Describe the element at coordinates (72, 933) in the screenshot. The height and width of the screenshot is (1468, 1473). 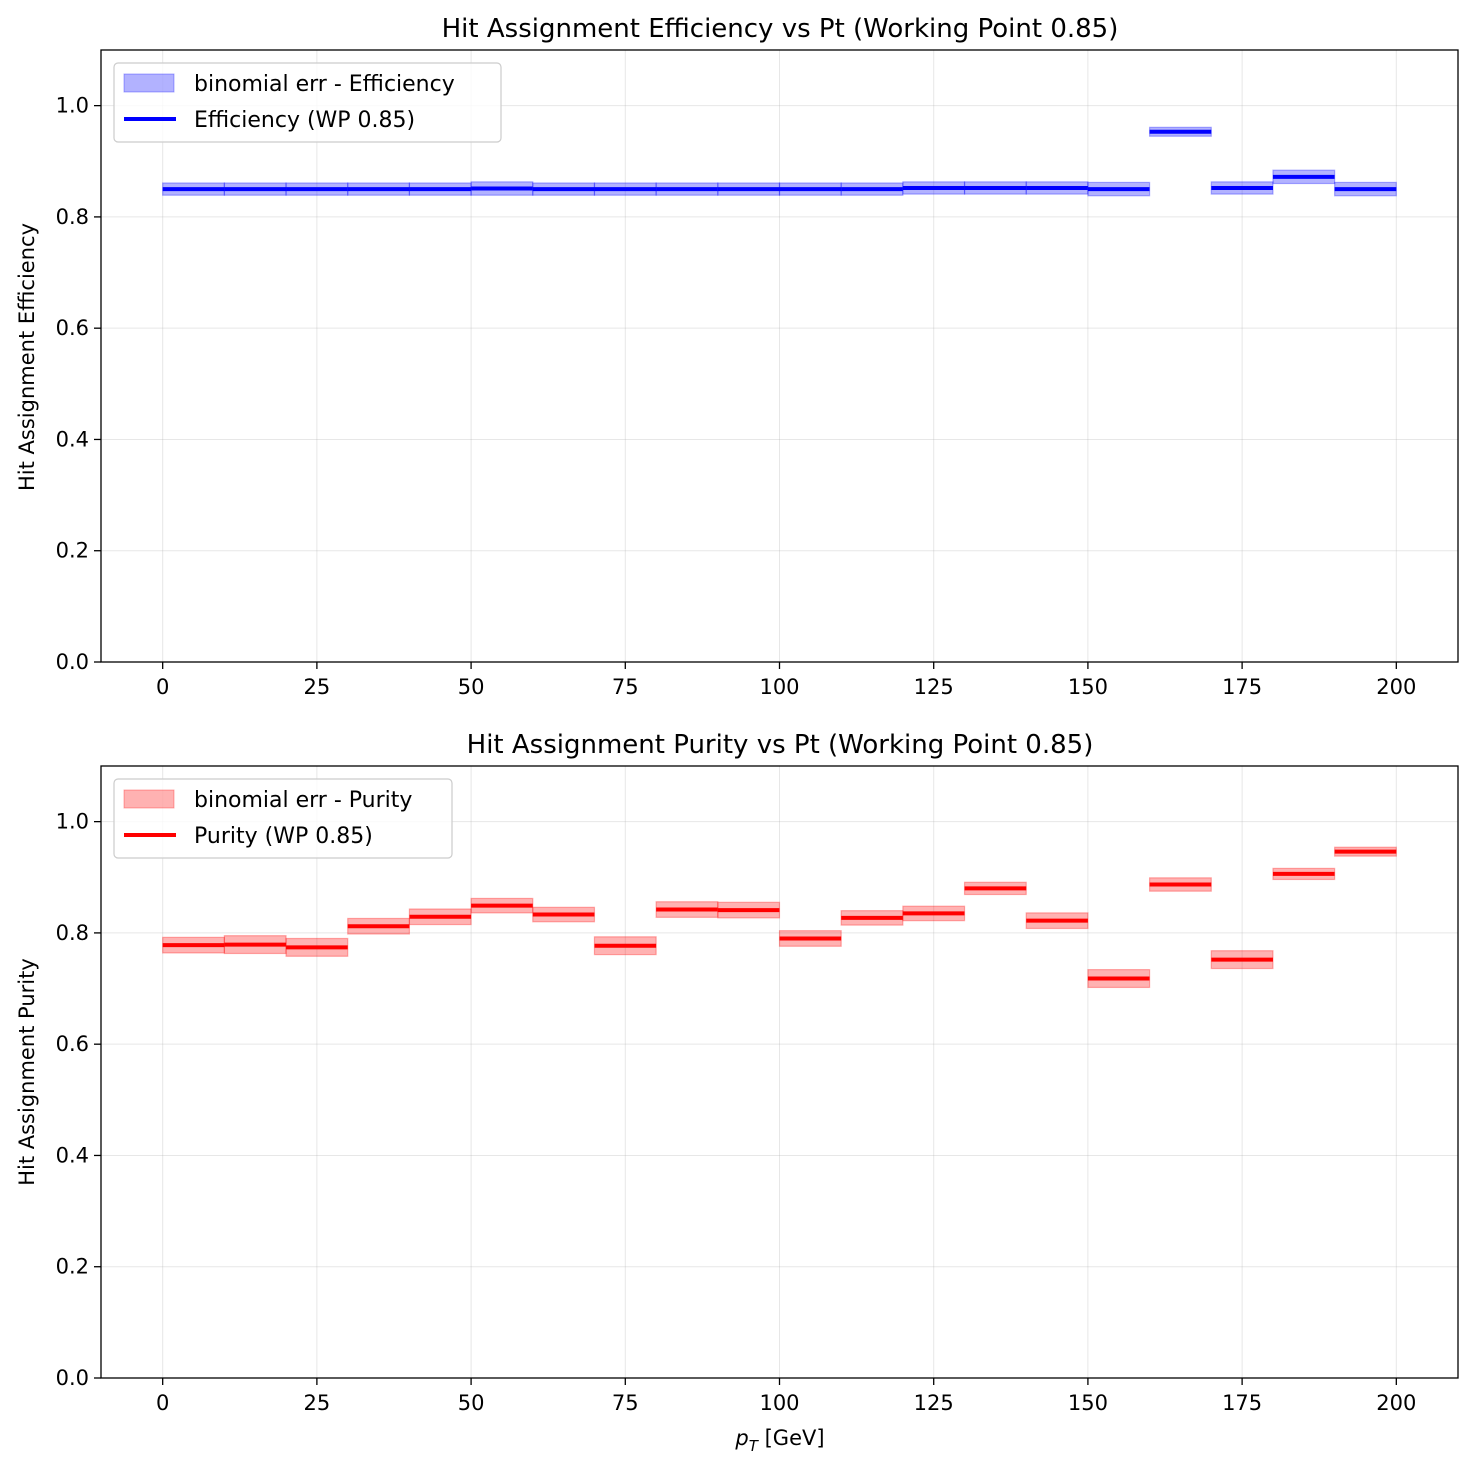
I see `purity-y-tick-label: 0.8` at that location.